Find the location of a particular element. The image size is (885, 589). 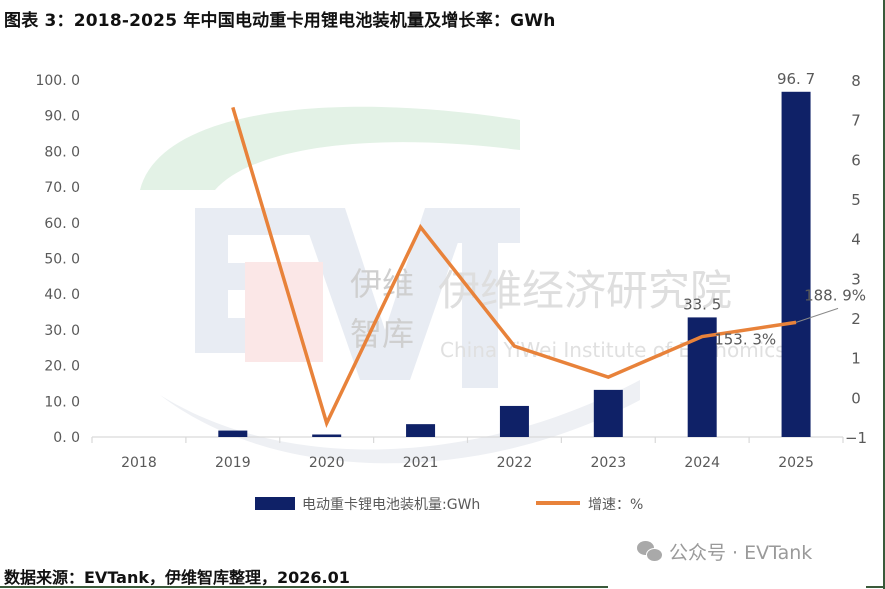

x-axis-tick-label: 2024 is located at coordinates (702, 463).